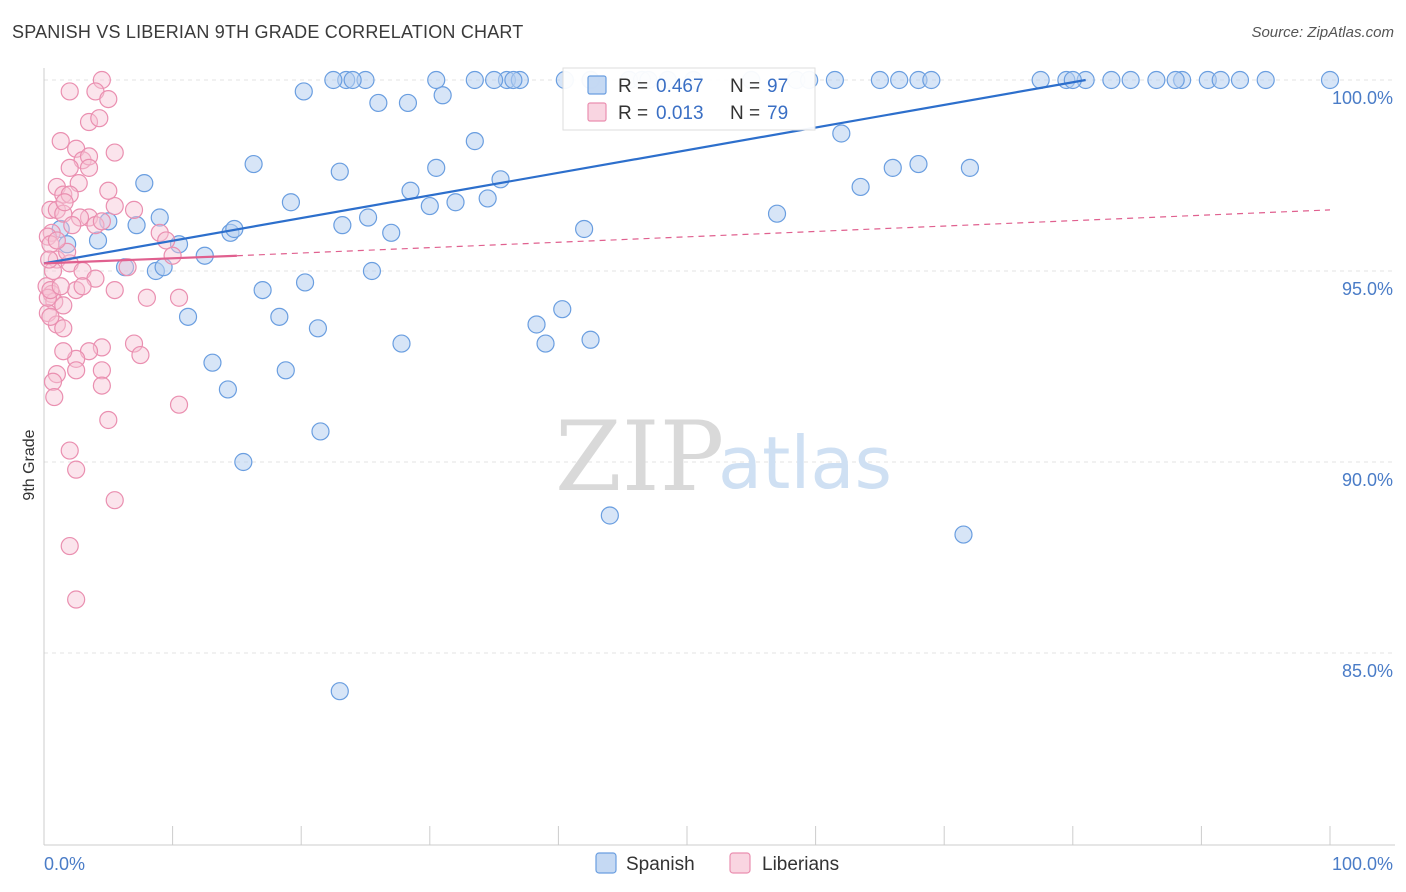  What do you see at coordinates (597, 112) in the screenshot?
I see `legend-swatch-liberian` at bounding box center [597, 112].